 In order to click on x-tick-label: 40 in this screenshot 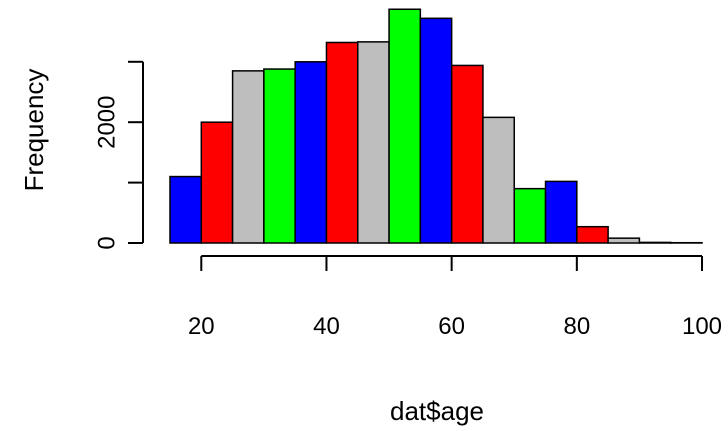, I will do `click(326, 326)`.